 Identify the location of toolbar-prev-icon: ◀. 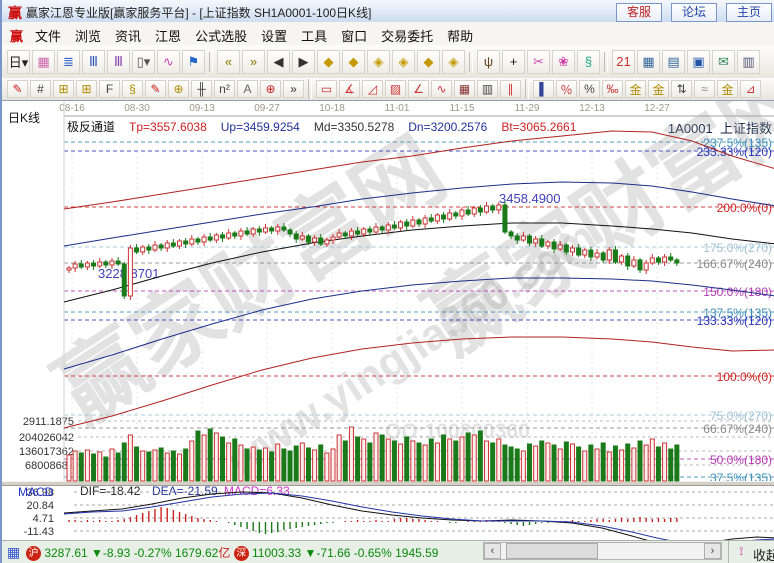
(278, 61).